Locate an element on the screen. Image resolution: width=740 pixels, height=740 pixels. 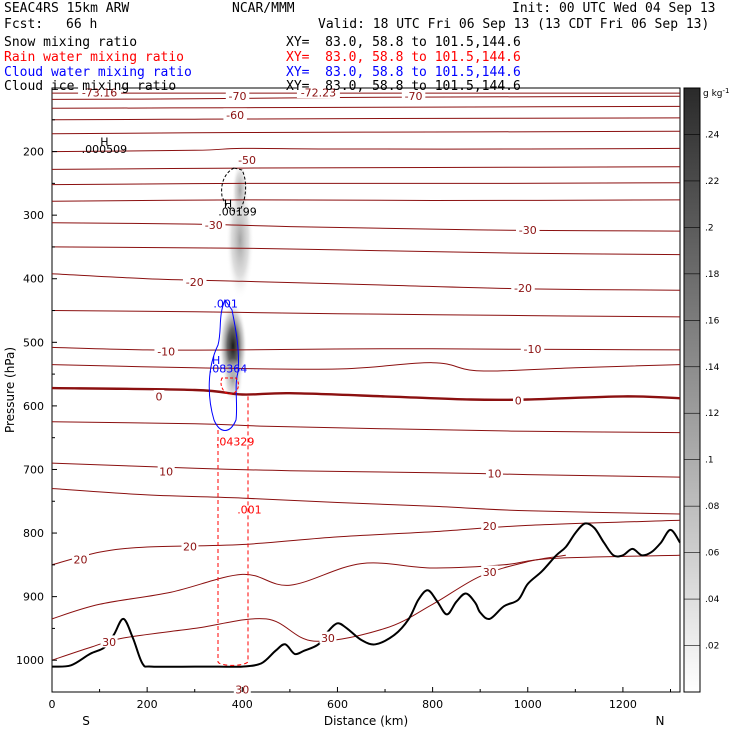
x-tick-label: 200 is located at coordinates (147, 704).